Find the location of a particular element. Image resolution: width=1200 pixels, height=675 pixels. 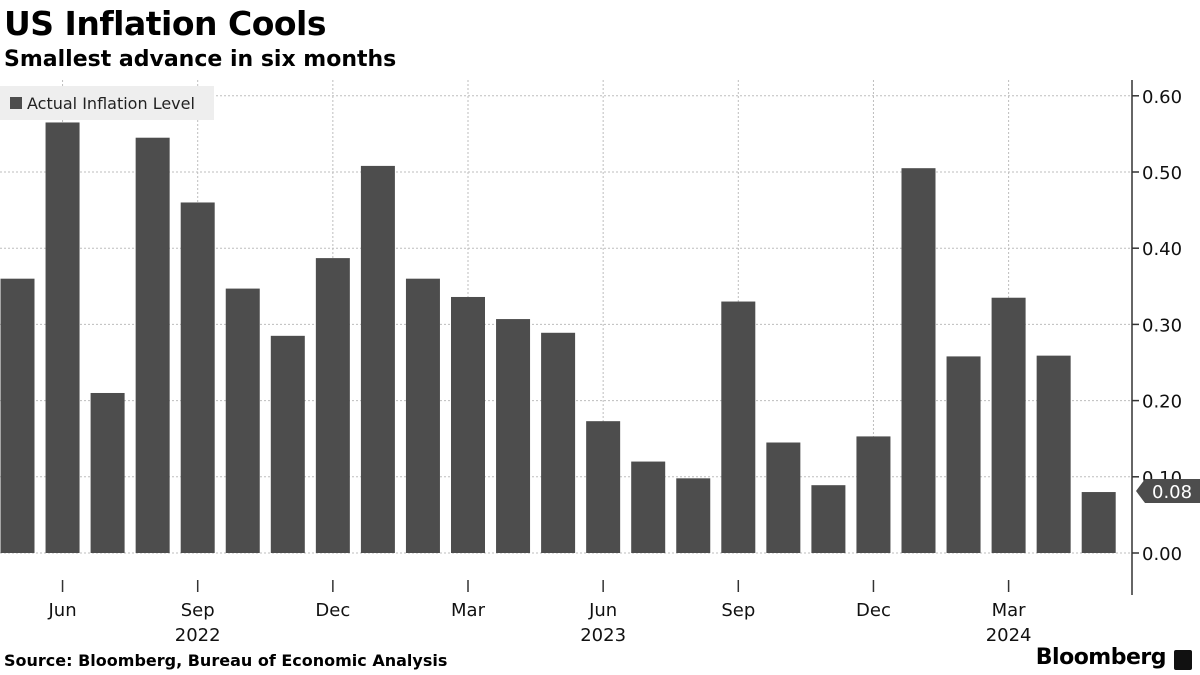

x-year-label: 2023 is located at coordinates (603, 635).